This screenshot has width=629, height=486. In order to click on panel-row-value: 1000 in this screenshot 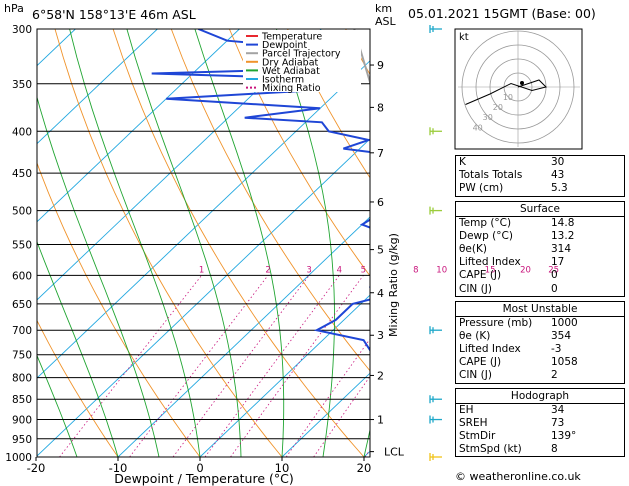, I will do `click(564, 322)`.